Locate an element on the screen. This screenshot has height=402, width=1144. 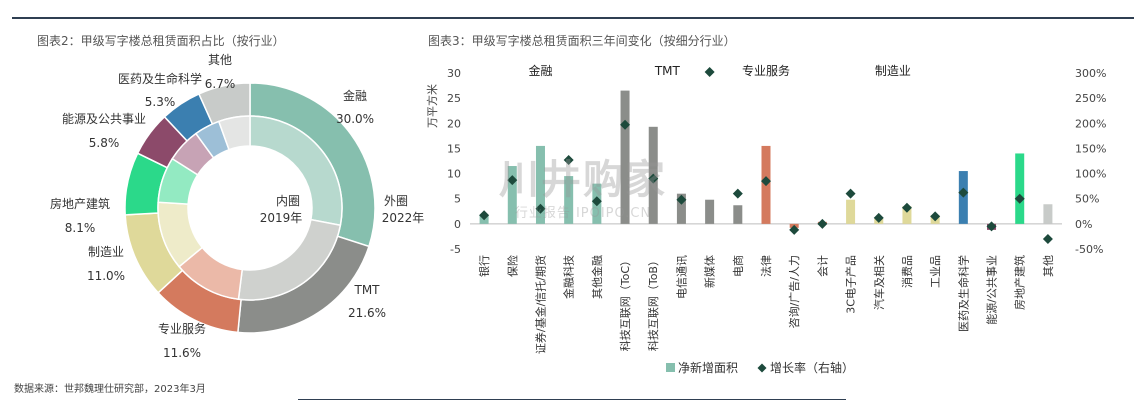
y2-tick-4: 150% is located at coordinates (1090, 148).